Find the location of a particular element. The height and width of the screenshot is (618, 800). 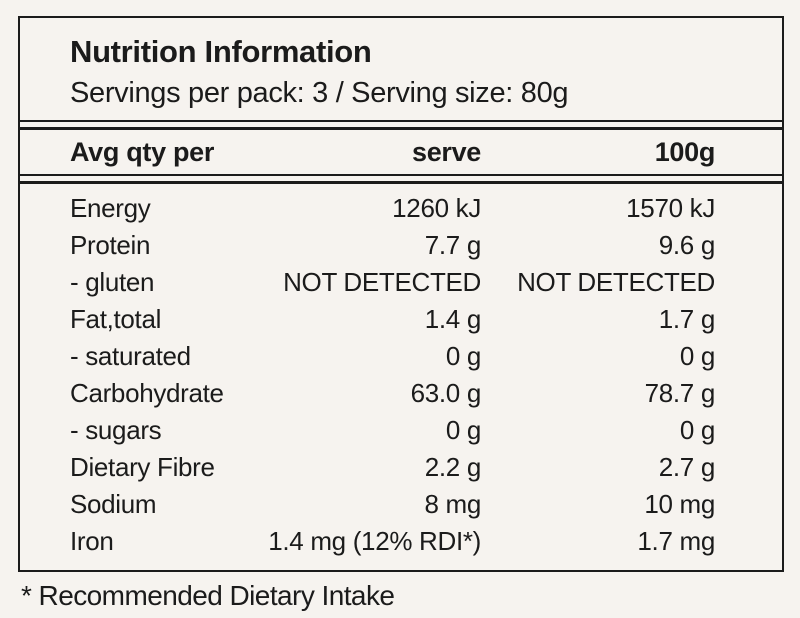

nutrient-label: Carbohydrate is located at coordinates (147, 393).